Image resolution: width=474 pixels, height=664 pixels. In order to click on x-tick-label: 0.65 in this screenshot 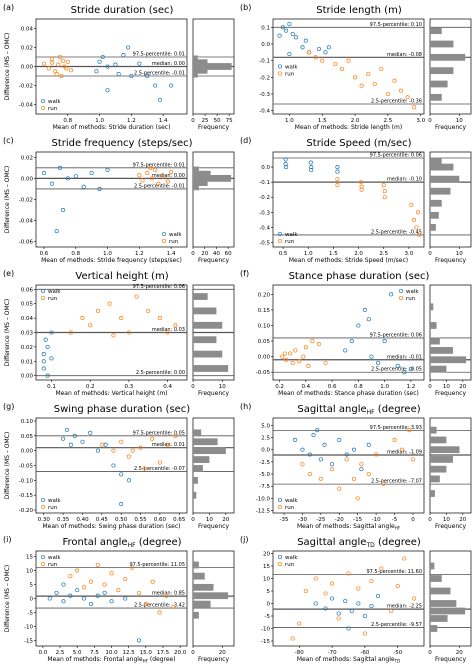, I will do `click(179, 520)`.